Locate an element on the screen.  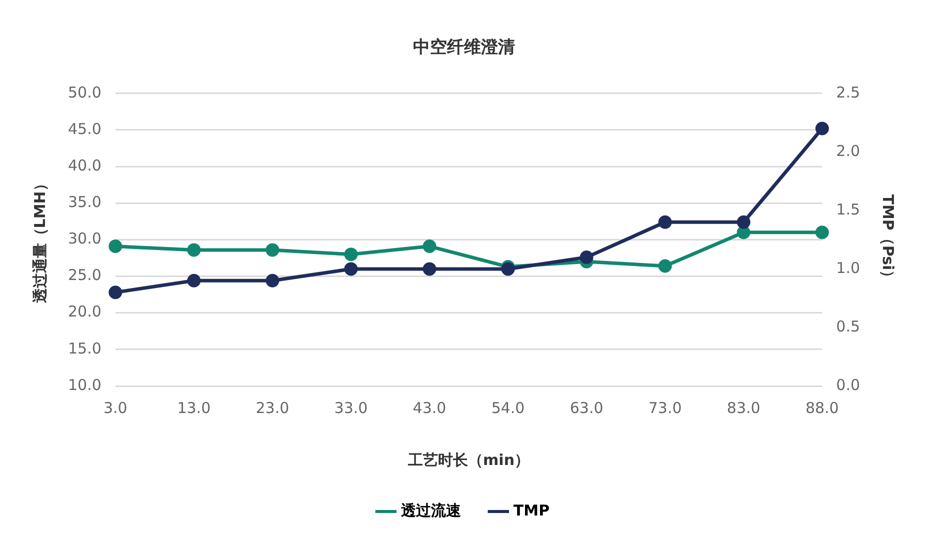
y2-tick-label: 2.0 is located at coordinates (848, 151).